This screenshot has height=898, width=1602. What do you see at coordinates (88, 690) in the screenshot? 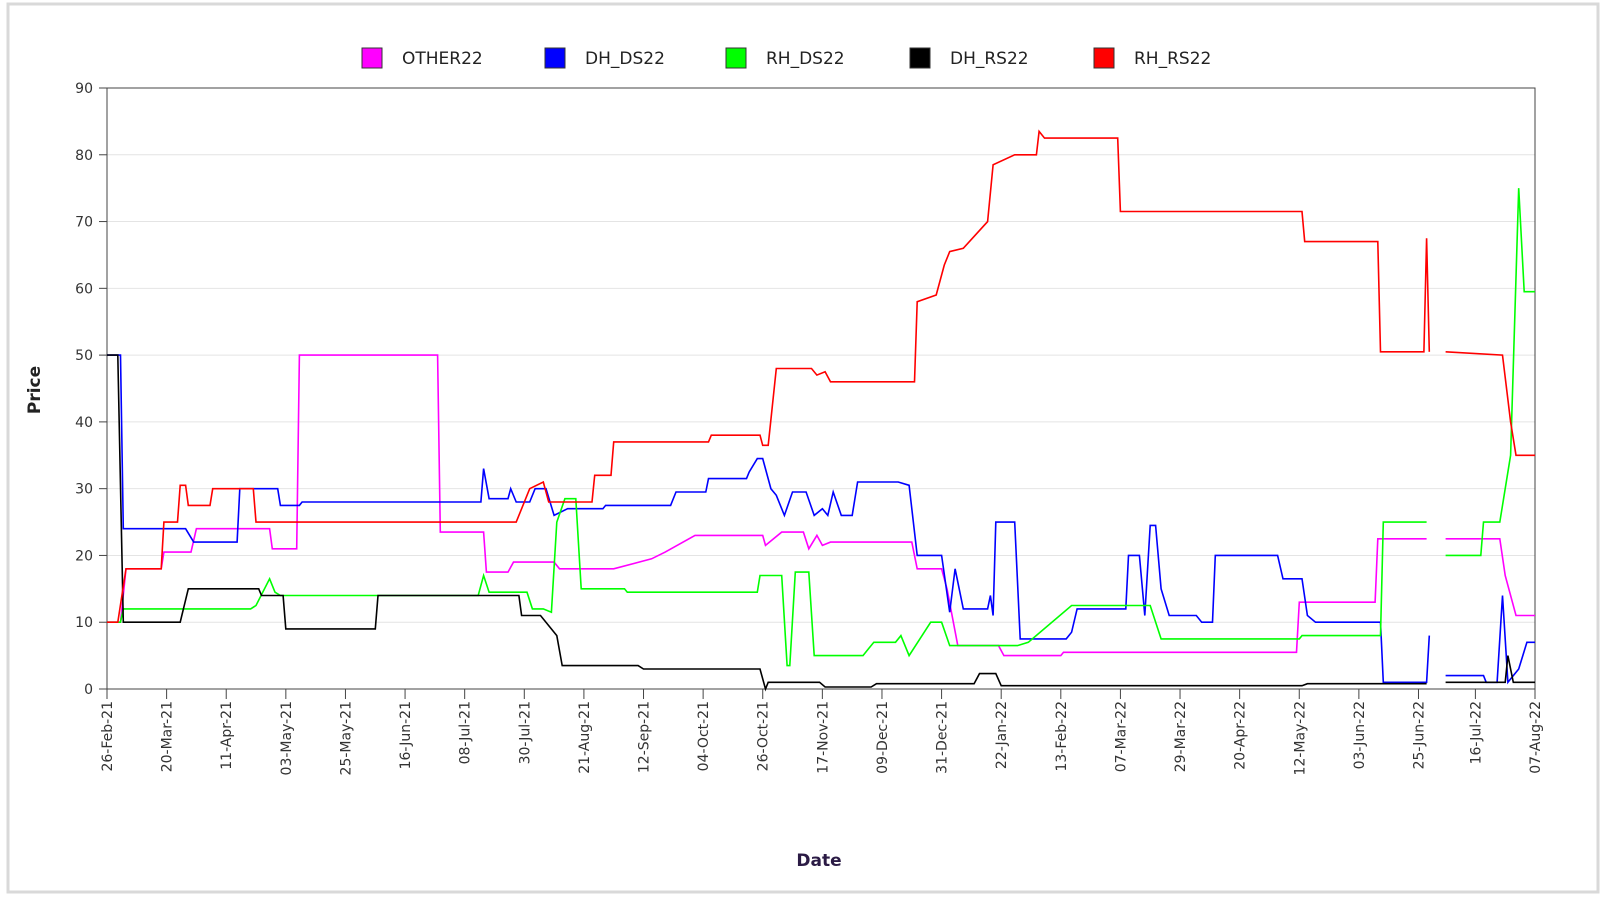
I see `y-tick-label: 0` at bounding box center [88, 690].